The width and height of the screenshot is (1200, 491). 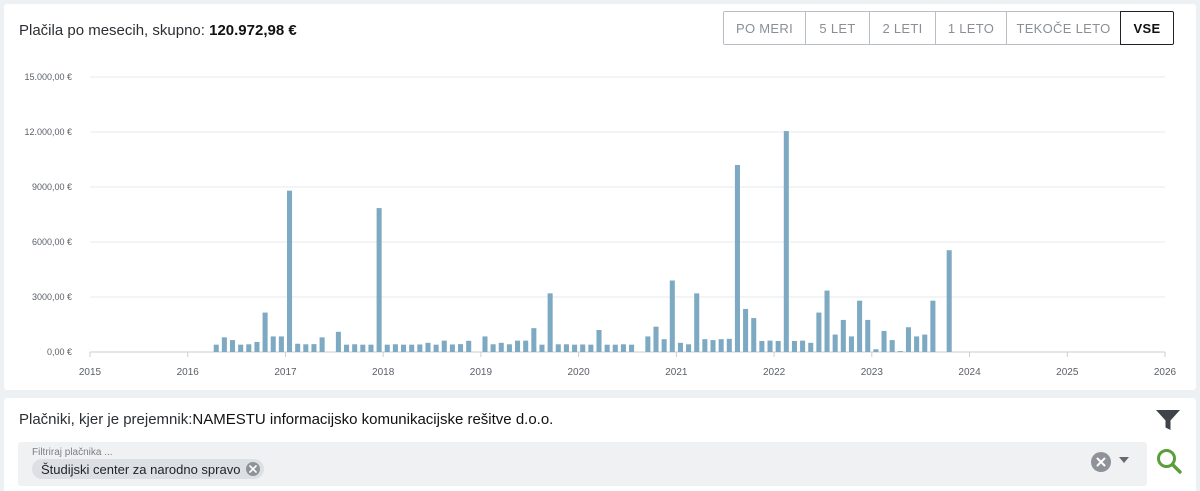 I want to click on chart-title: Plačila po mesecih, skupno: 120.972,98 €, so click(x=158, y=30).